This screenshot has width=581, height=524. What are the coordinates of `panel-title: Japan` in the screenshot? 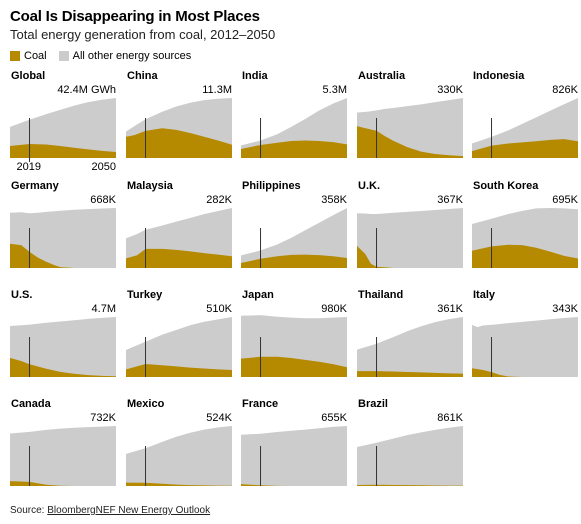 It's located at (258, 295).